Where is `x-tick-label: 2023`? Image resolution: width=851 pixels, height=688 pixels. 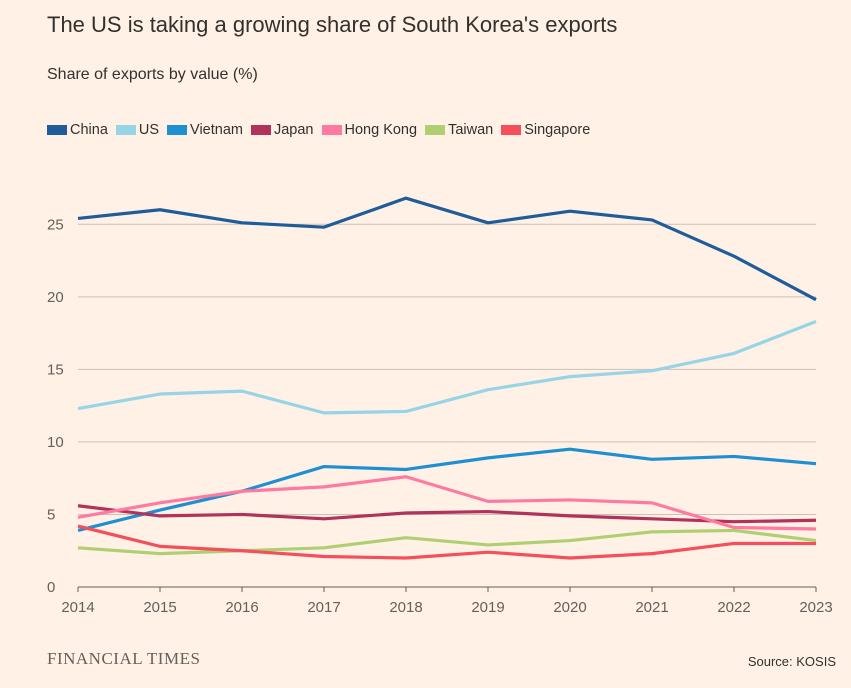 x-tick-label: 2023 is located at coordinates (815, 607).